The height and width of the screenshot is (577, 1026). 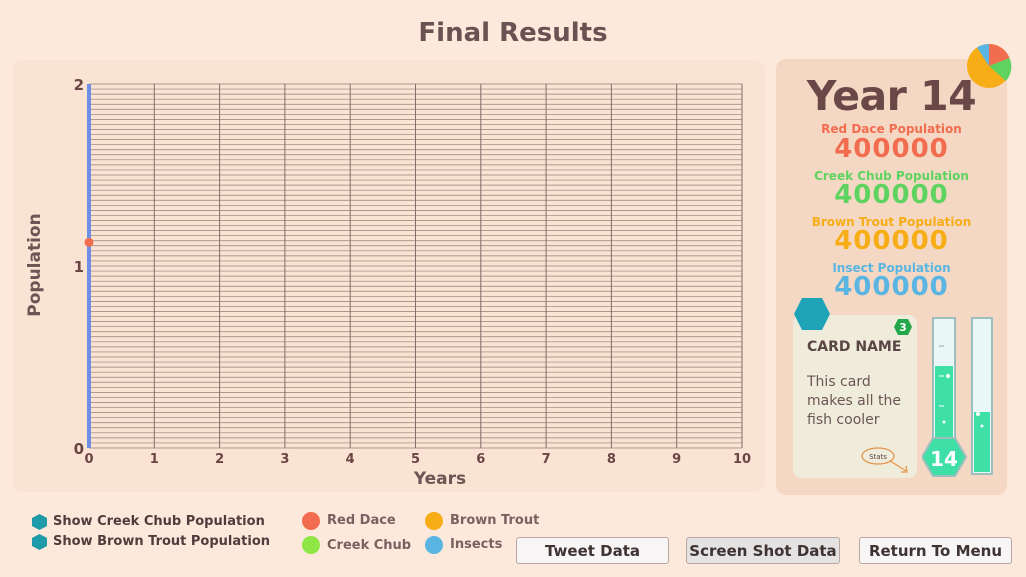 I want to click on legend-creek-chub-dot, so click(x=311, y=545).